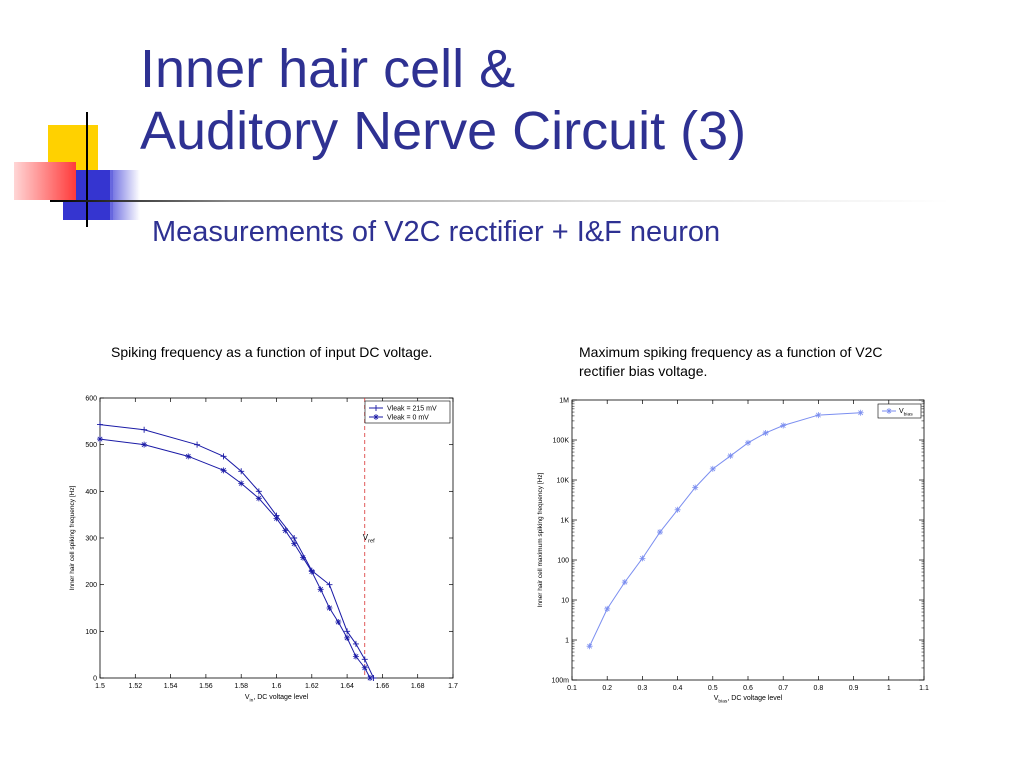  I want to click on y-tick-label: 100, so click(91, 632).